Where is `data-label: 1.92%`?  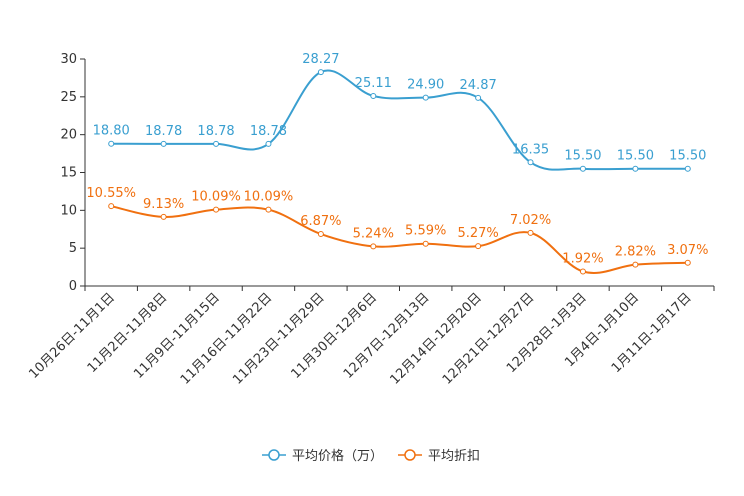
data-label: 1.92% is located at coordinates (582, 258).